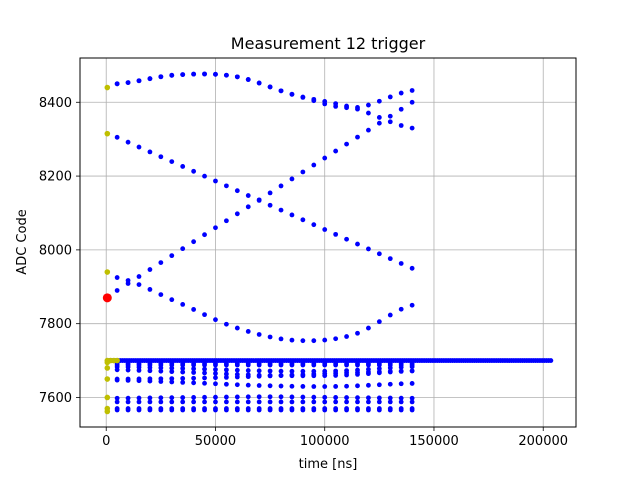 The image size is (640, 480). Describe the element at coordinates (55, 250) in the screenshot. I see `y-tick-label: 8000` at that location.